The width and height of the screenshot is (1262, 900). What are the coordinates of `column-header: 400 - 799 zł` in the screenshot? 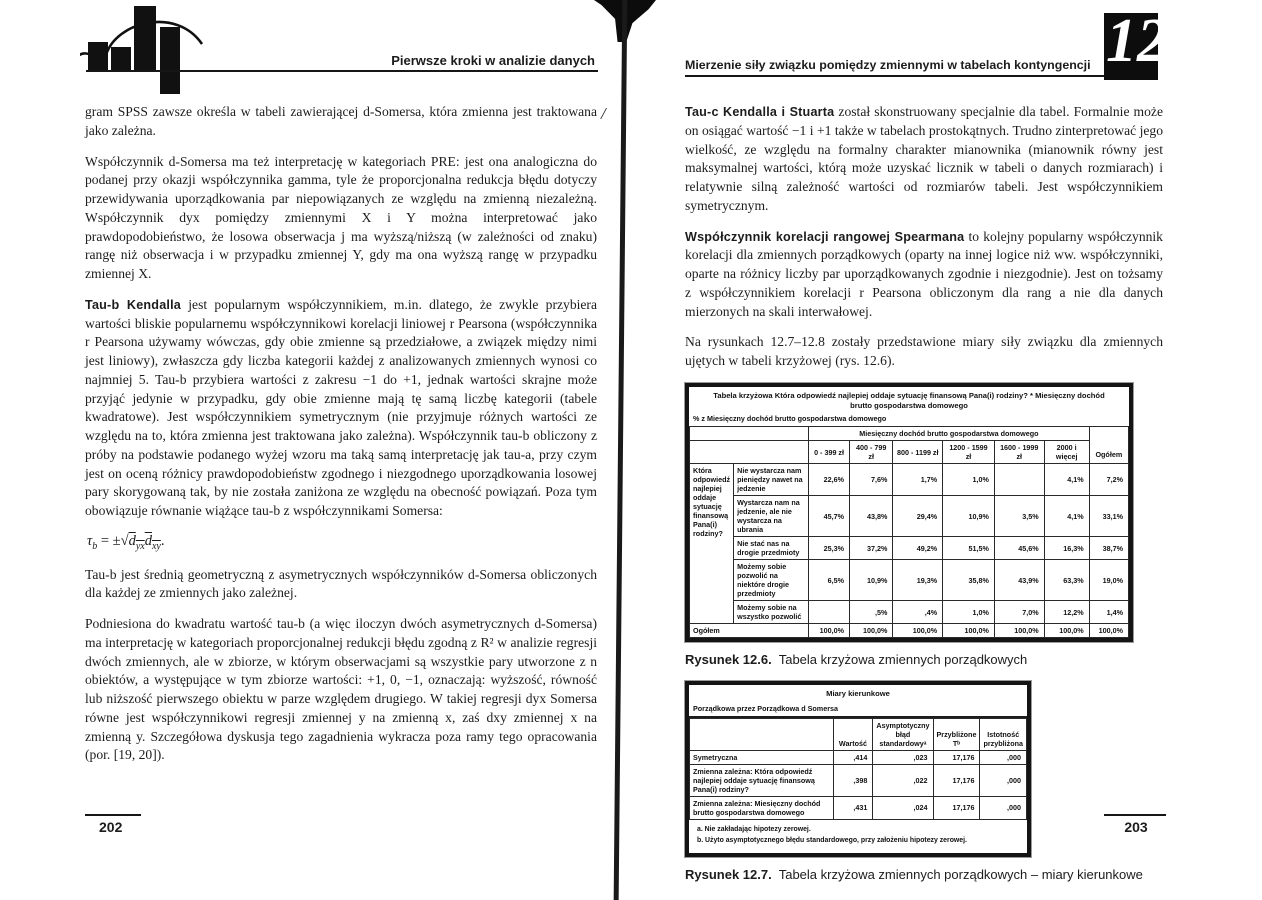 It's located at (871, 452).